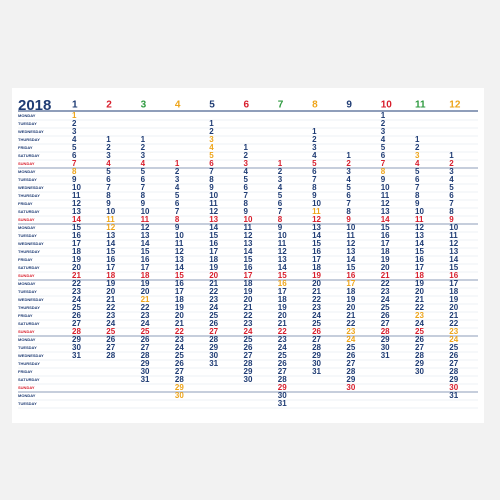 Image resolution: width=500 pixels, height=500 pixels. What do you see at coordinates (26, 163) in the screenshot?
I see `weekday-label: SUNDAY` at bounding box center [26, 163].